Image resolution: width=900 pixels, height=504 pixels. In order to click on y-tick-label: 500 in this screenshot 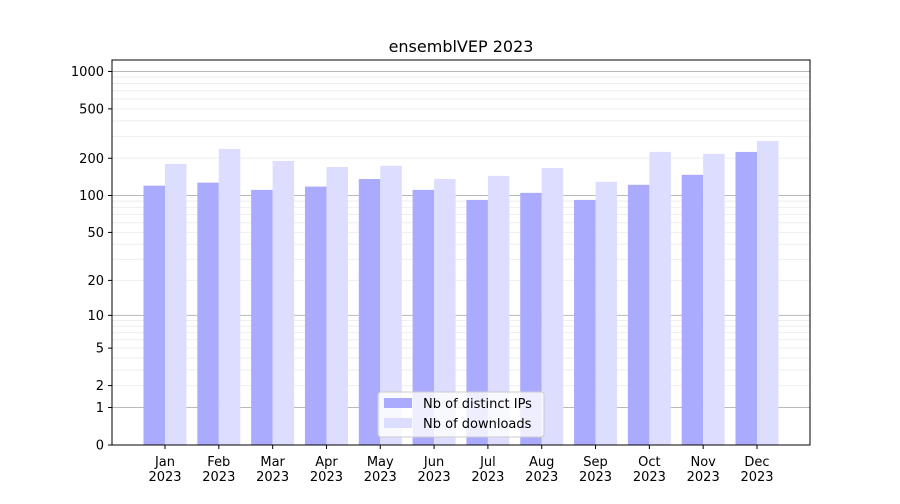, I will do `click(91, 109)`.